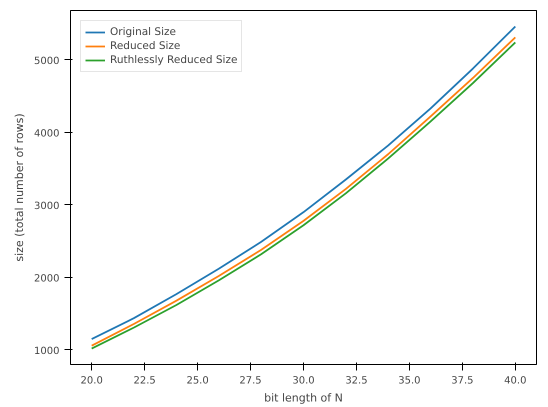  Describe the element at coordinates (47, 134) in the screenshot. I see `y-tick-label: 4000` at that location.